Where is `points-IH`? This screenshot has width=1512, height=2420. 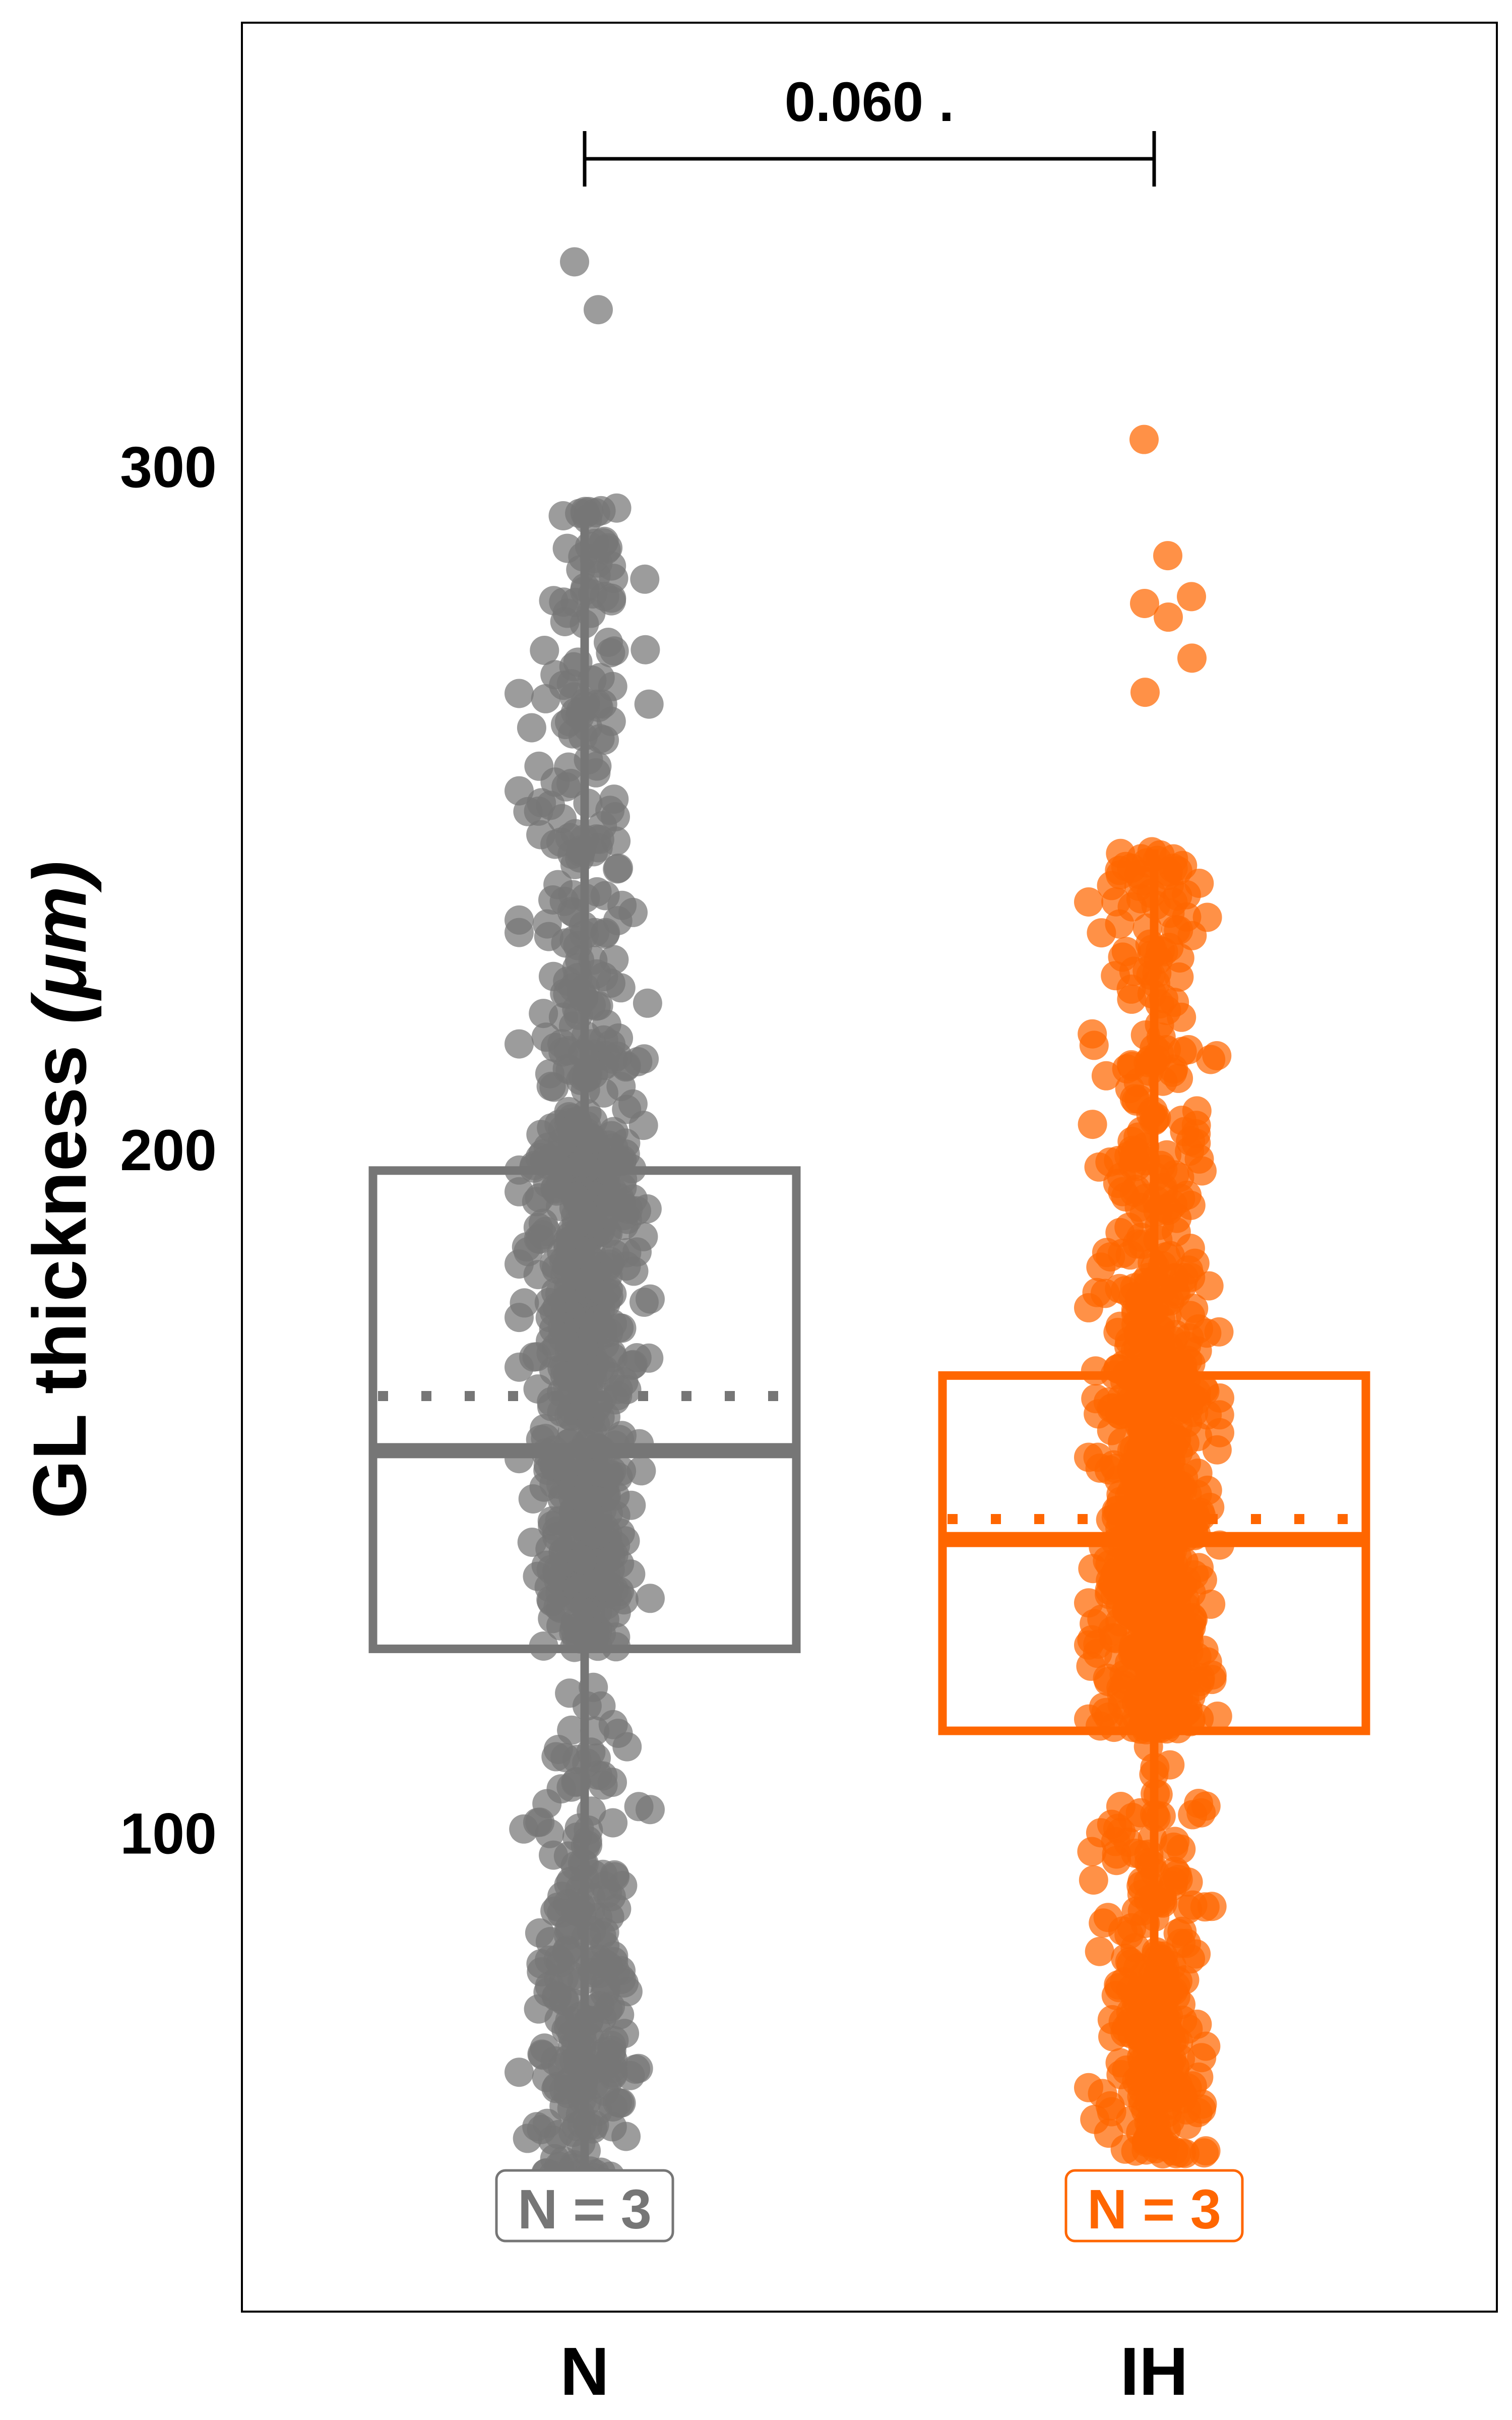 points-IH is located at coordinates (1154, 1297).